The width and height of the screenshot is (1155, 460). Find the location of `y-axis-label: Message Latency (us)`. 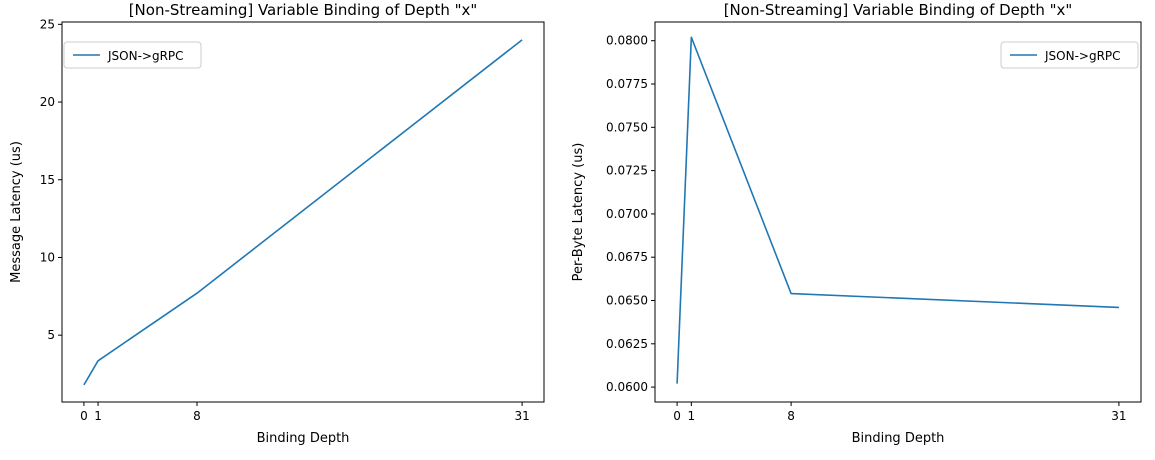

y-axis-label: Message Latency (us) is located at coordinates (16, 212).